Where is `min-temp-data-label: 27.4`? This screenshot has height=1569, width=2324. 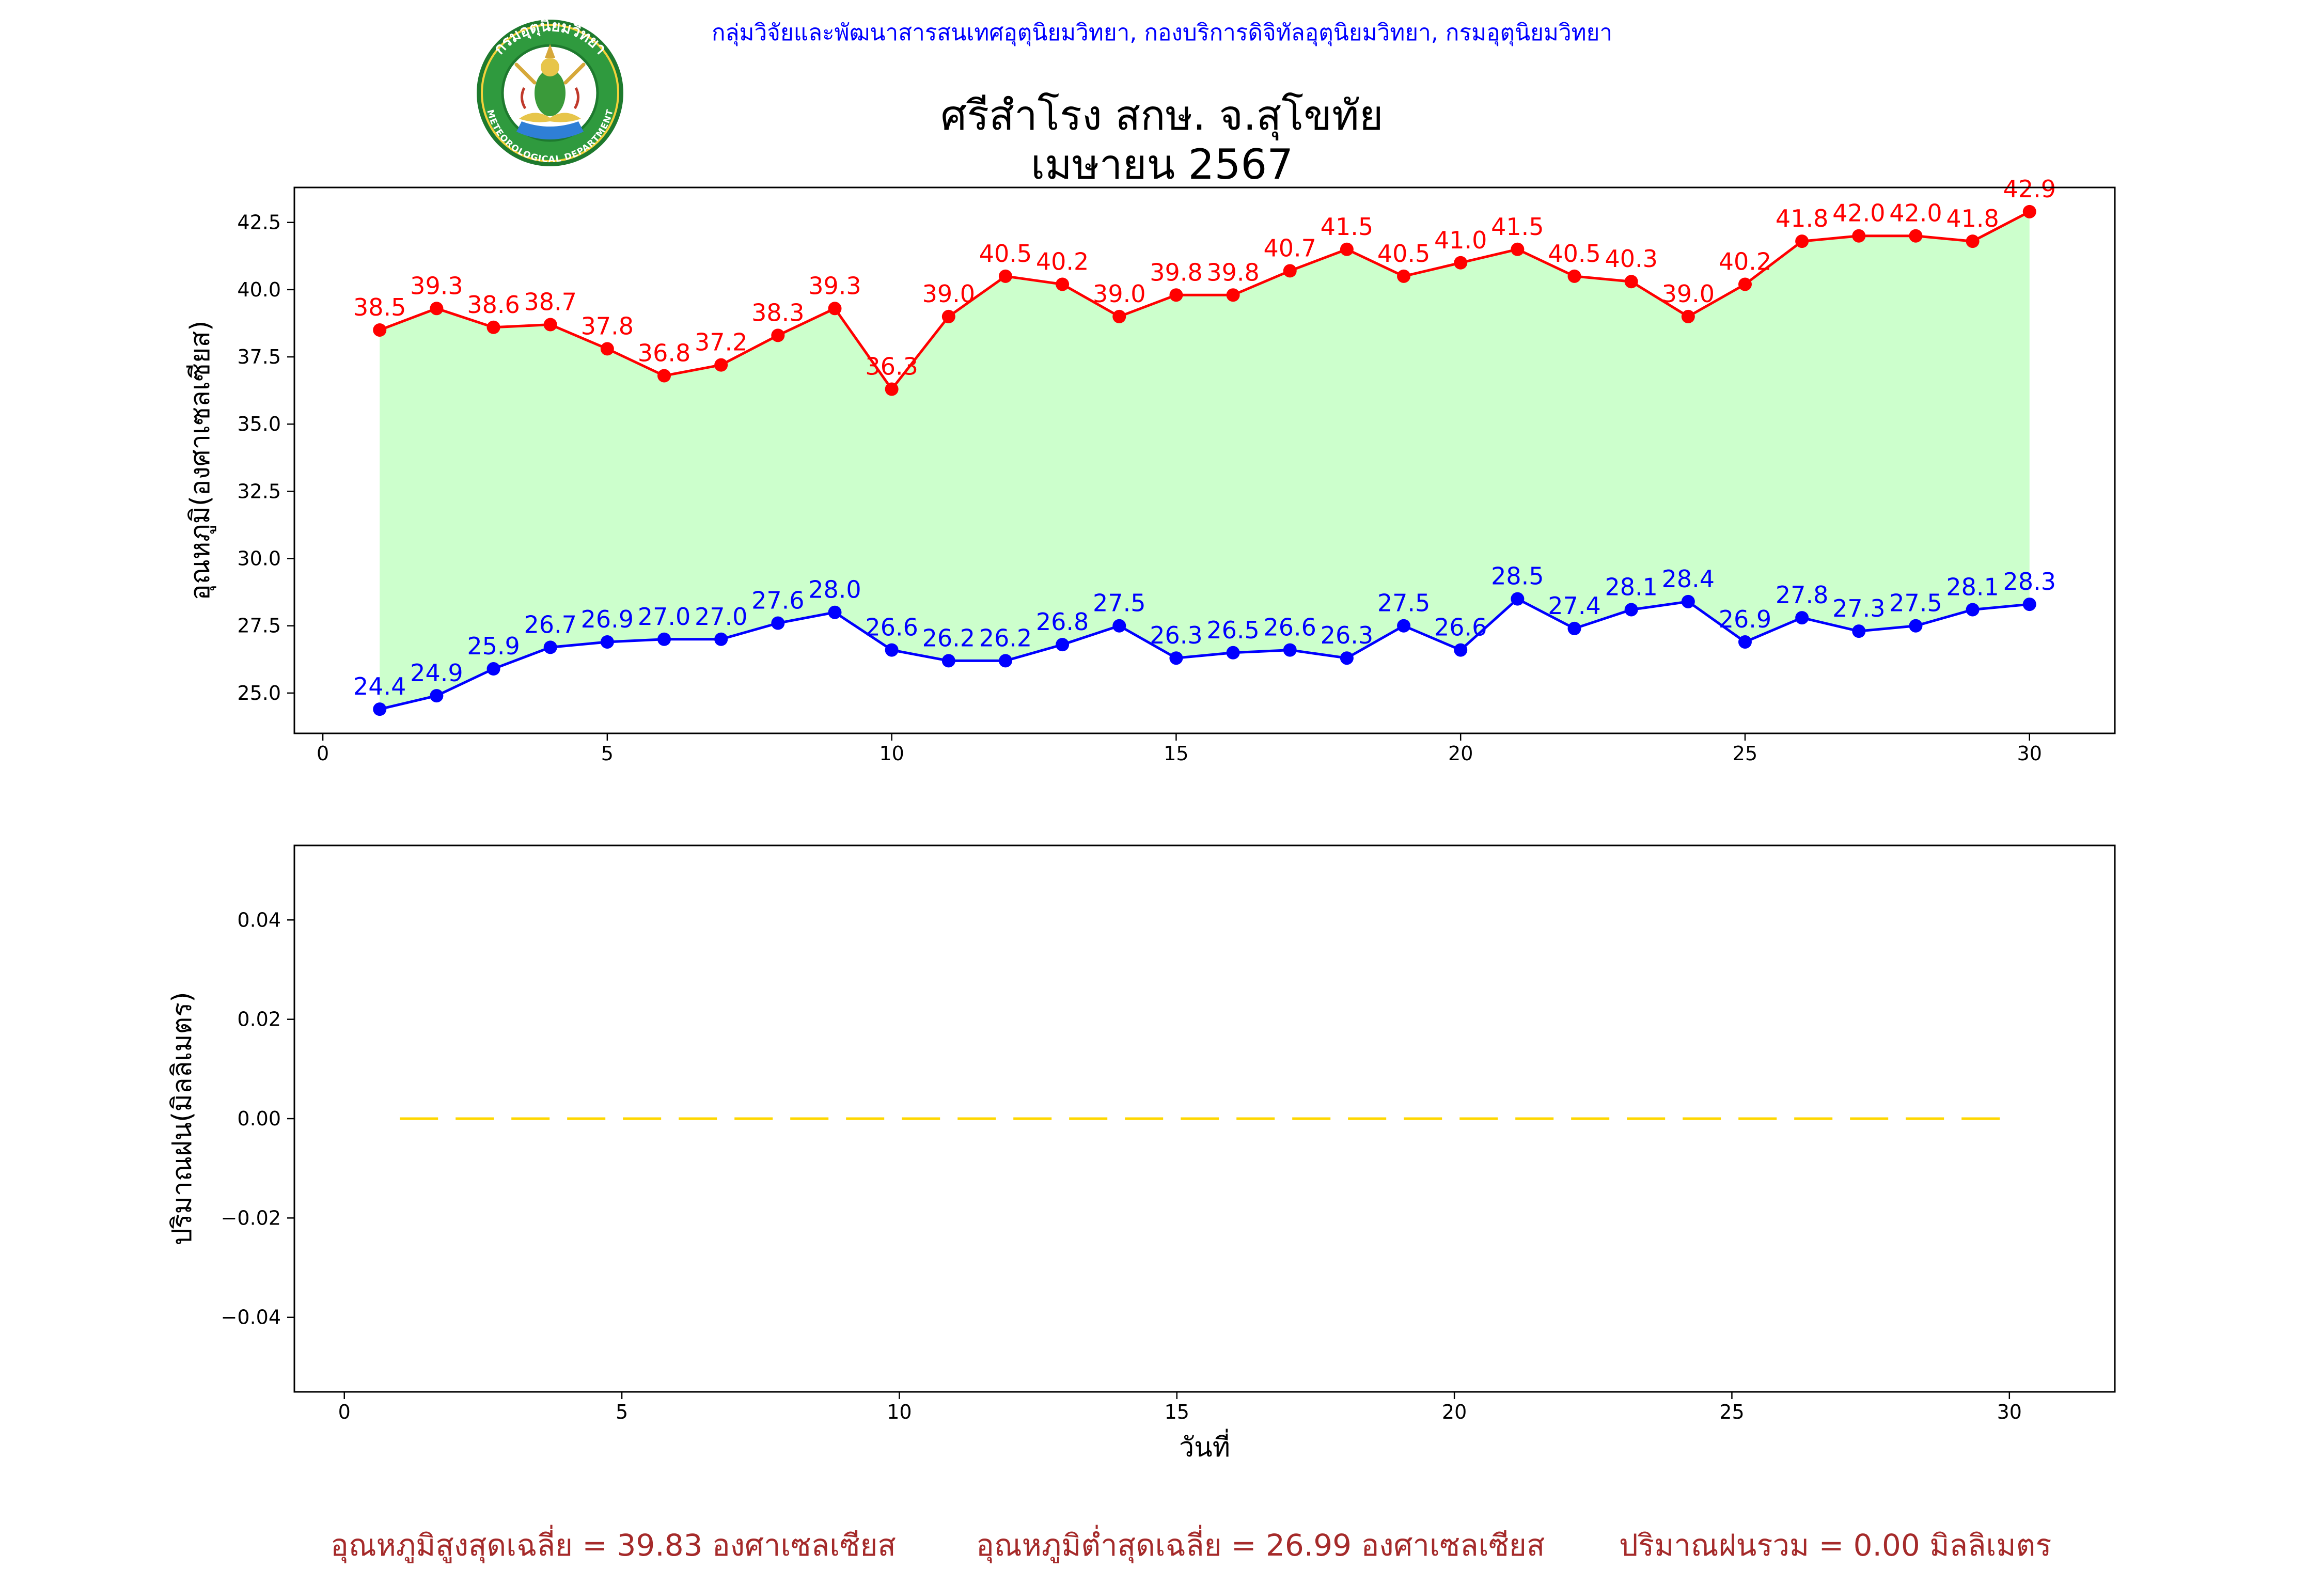
min-temp-data-label: 27.4 is located at coordinates (1574, 606).